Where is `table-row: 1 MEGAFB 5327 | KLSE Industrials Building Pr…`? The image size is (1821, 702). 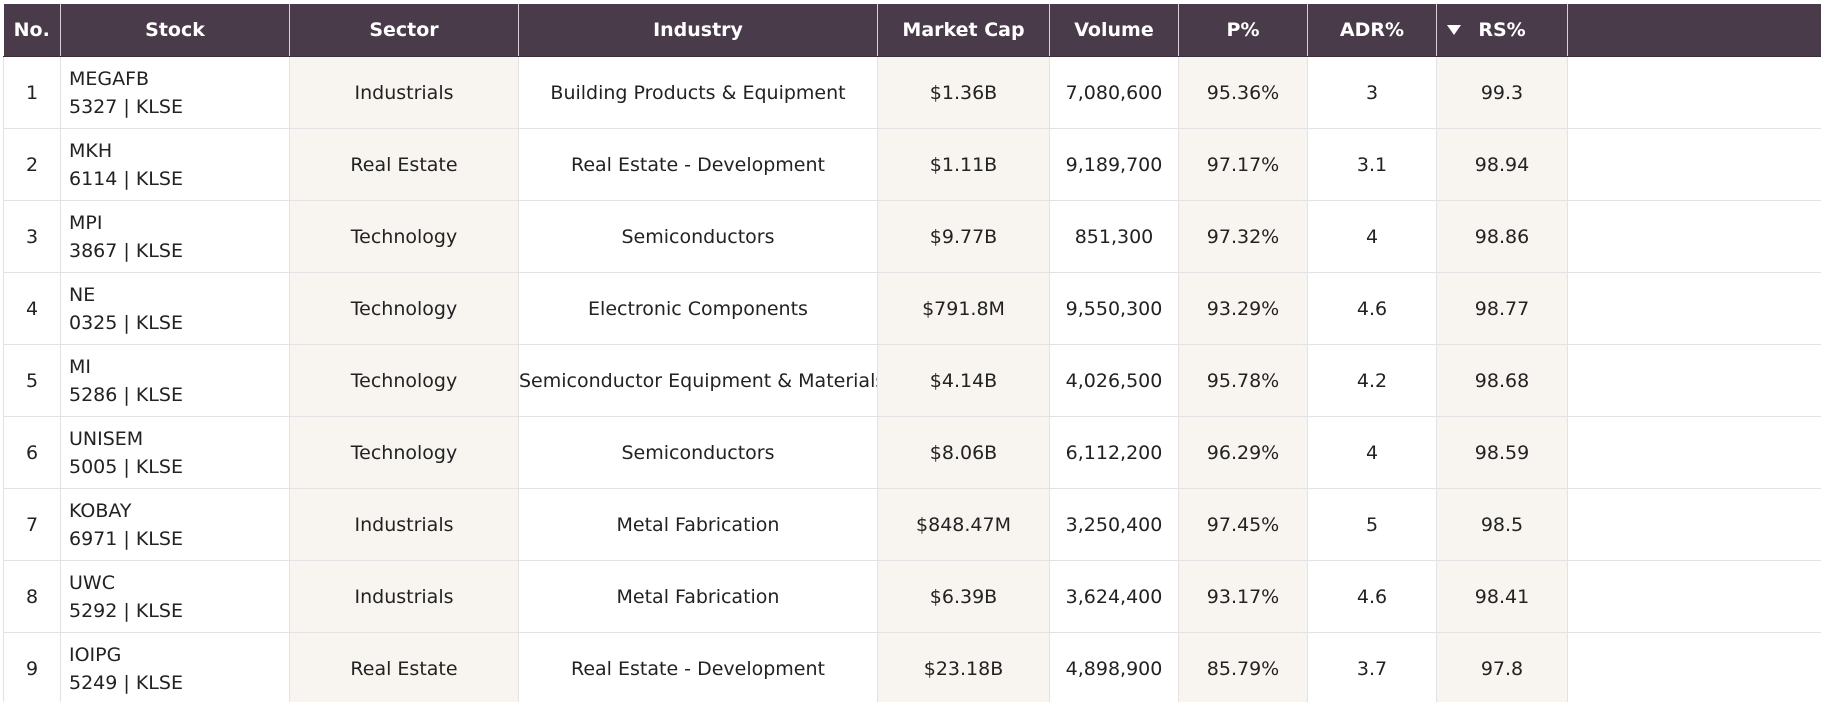
table-row: 1 MEGAFB 5327 | KLSE Industrials Building Pr… is located at coordinates (912, 92).